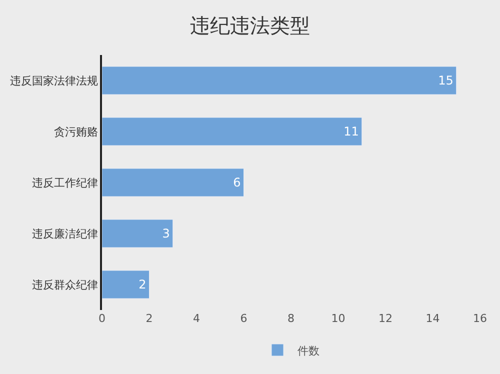  Describe the element at coordinates (102, 318) in the screenshot. I see `x-tick-label: 0` at that location.